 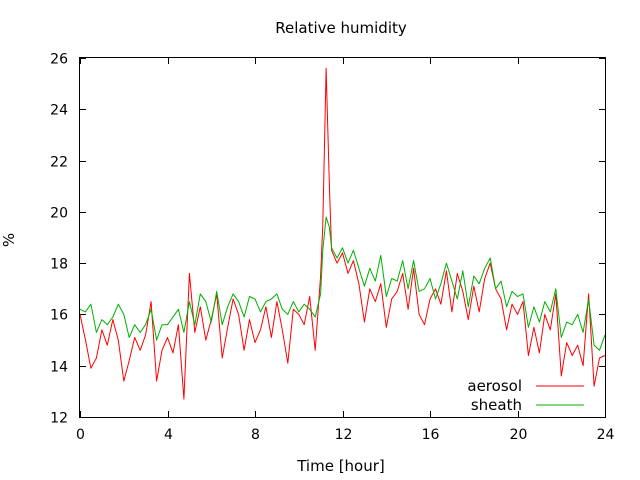 What do you see at coordinates (168, 435) in the screenshot?
I see `x-tick-label: 4` at bounding box center [168, 435].